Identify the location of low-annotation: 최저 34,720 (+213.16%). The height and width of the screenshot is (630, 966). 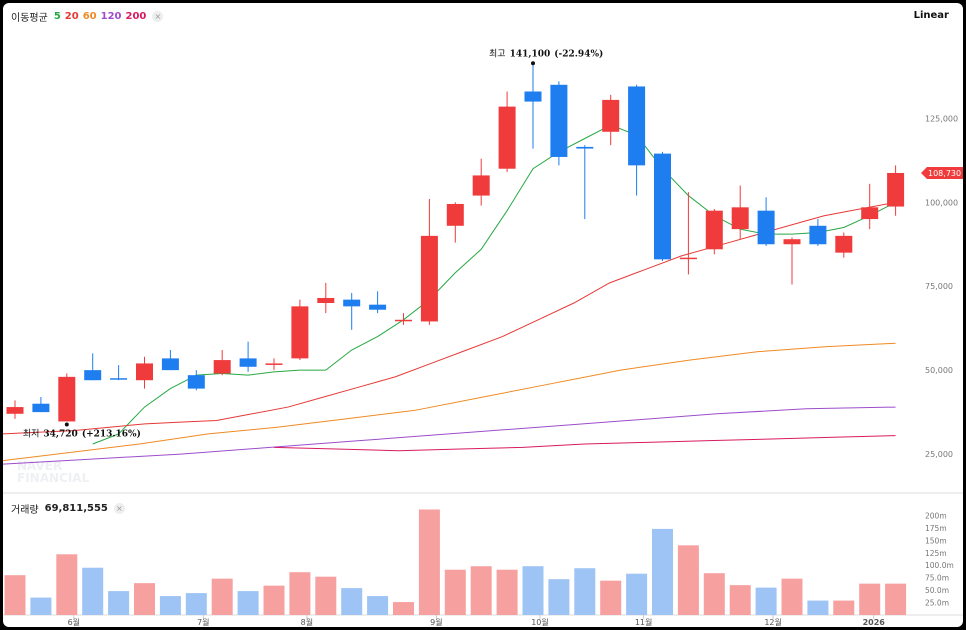
(82, 433).